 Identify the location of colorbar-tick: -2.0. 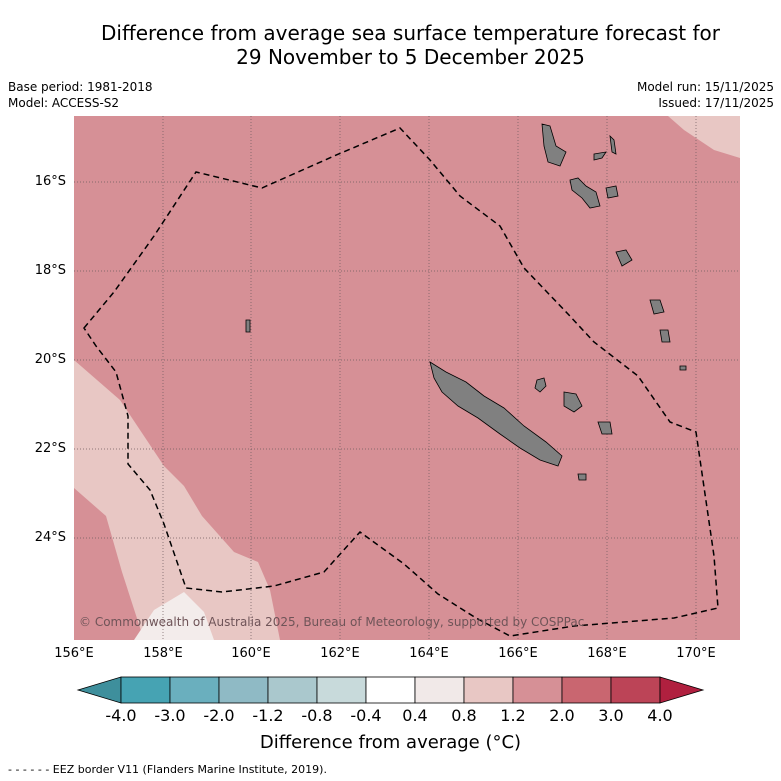
(219, 715).